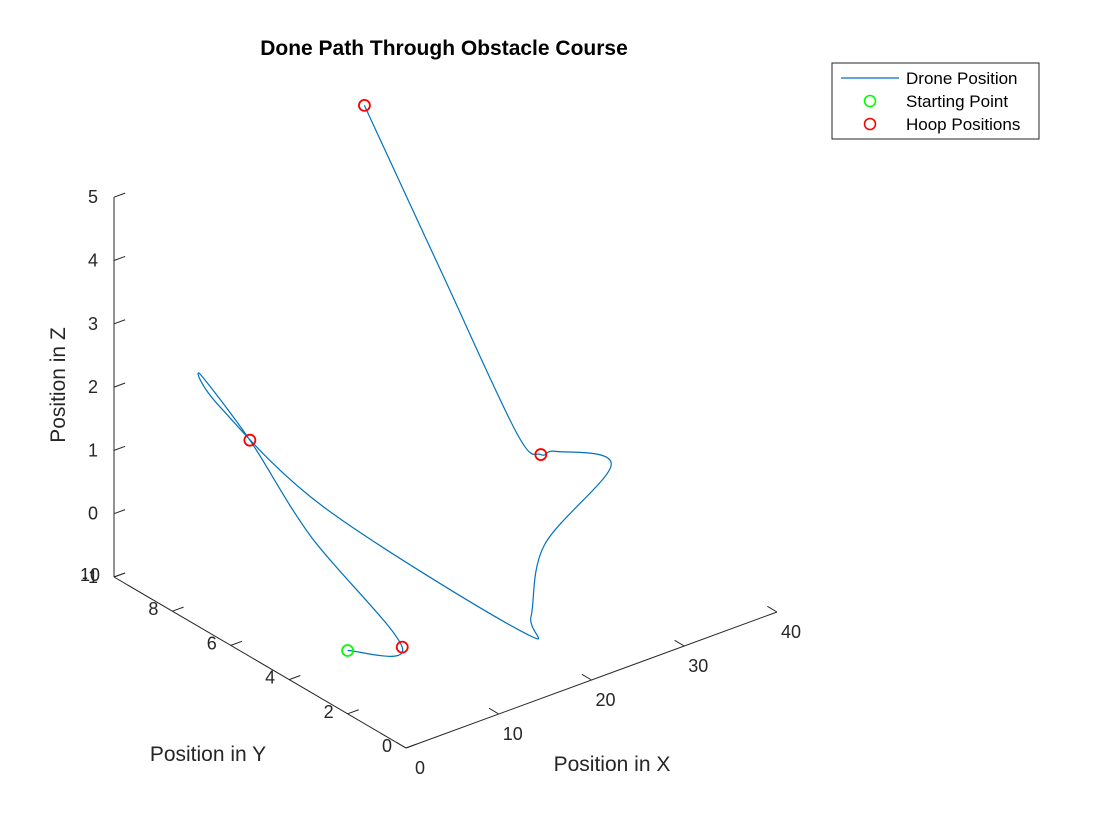  What do you see at coordinates (513, 734) in the screenshot?
I see `x-tick-label: 10` at bounding box center [513, 734].